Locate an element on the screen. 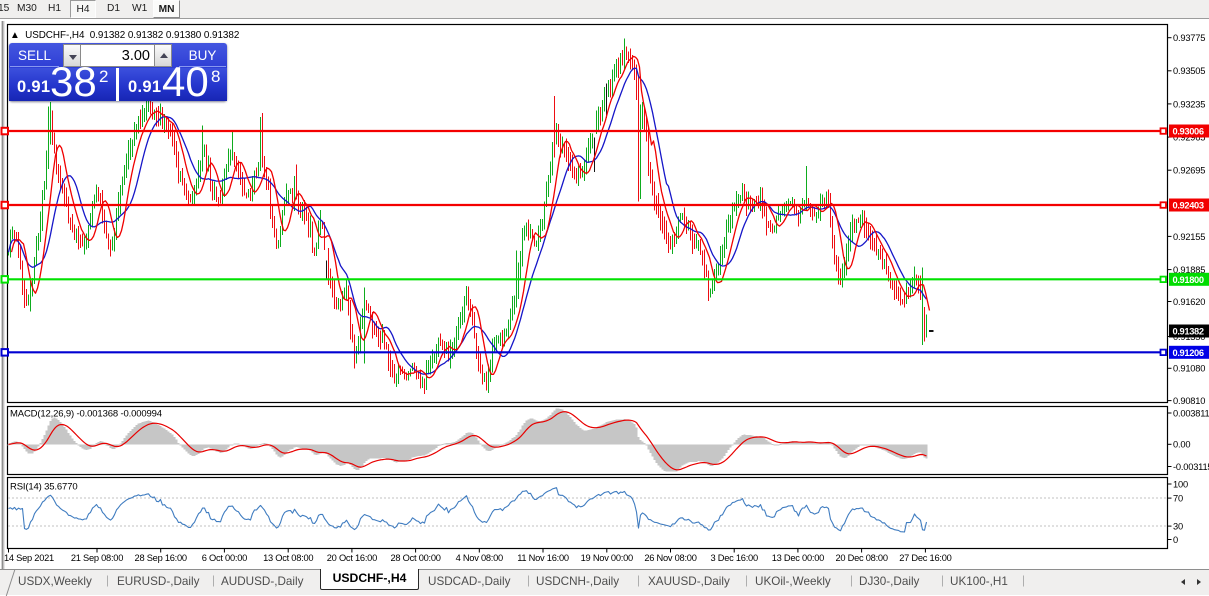 This screenshot has height=596, width=1209. svg-text: 0 is located at coordinates (1175, 540).